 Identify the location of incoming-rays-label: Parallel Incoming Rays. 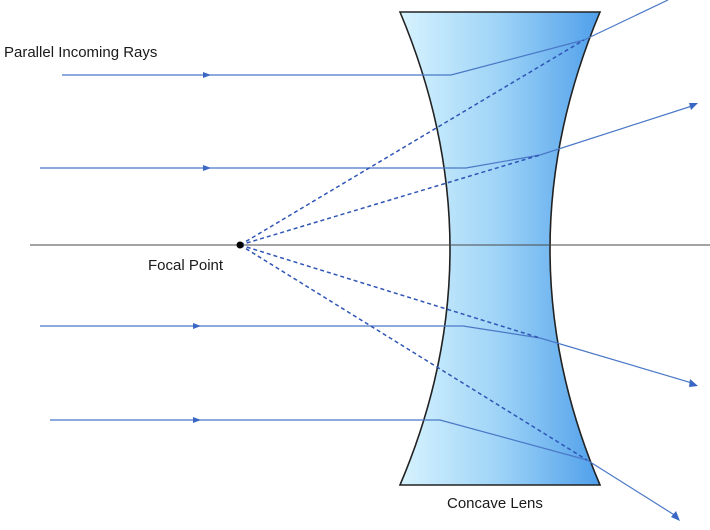
(80, 52).